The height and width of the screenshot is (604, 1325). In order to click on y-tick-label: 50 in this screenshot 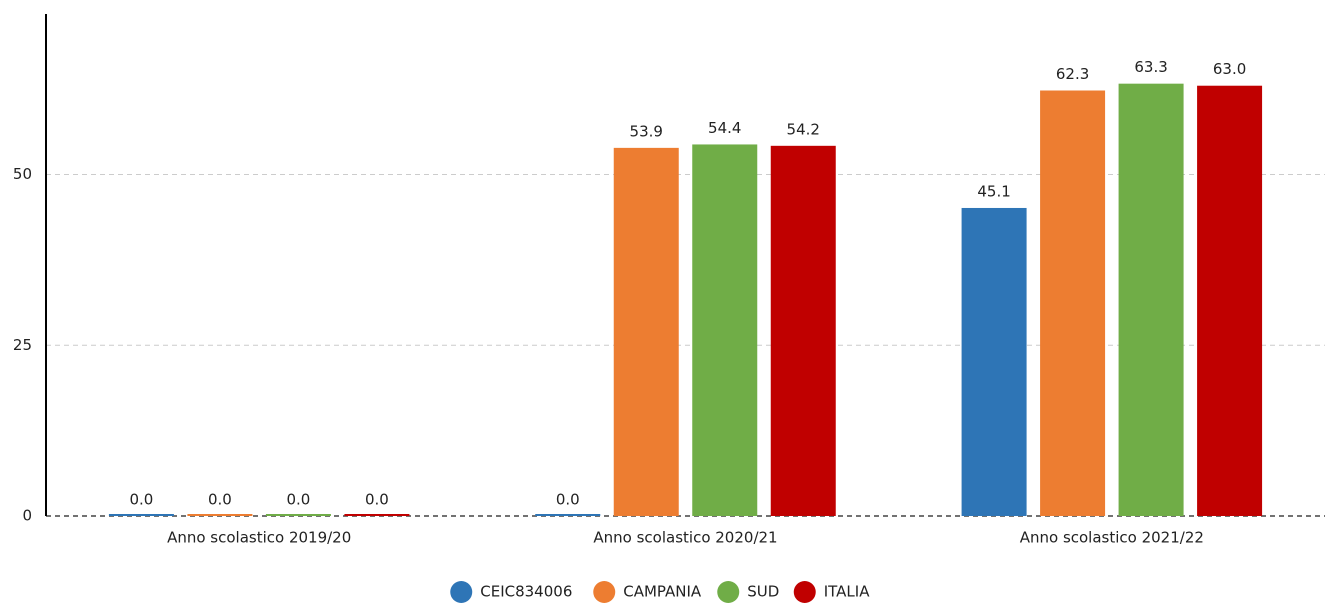, I will do `click(22, 174)`.